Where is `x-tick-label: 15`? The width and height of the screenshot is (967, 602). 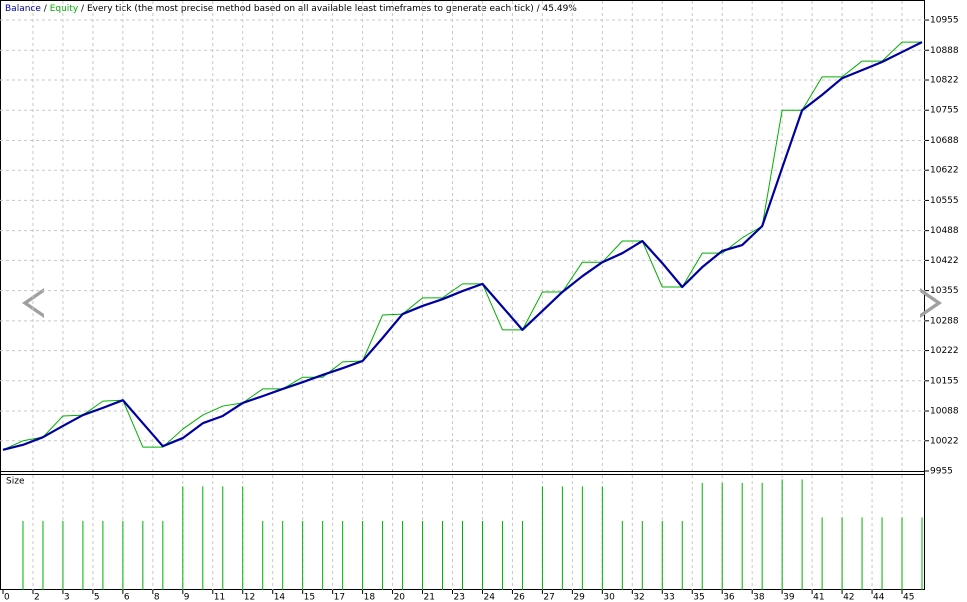
x-tick-label: 15 is located at coordinates (309, 597).